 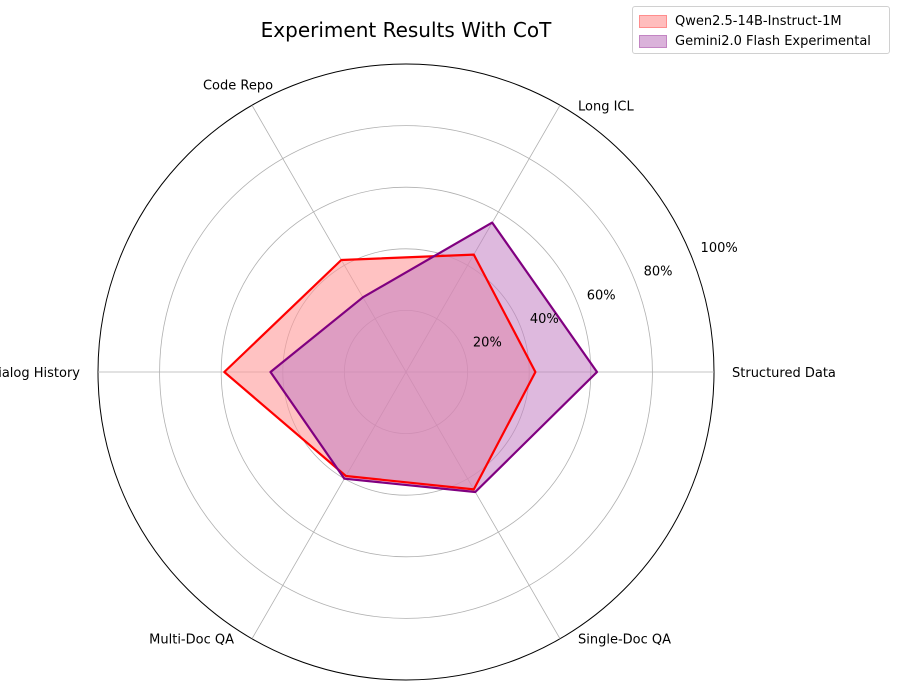 I want to click on radial-tick-label: 20%, so click(x=487, y=342).